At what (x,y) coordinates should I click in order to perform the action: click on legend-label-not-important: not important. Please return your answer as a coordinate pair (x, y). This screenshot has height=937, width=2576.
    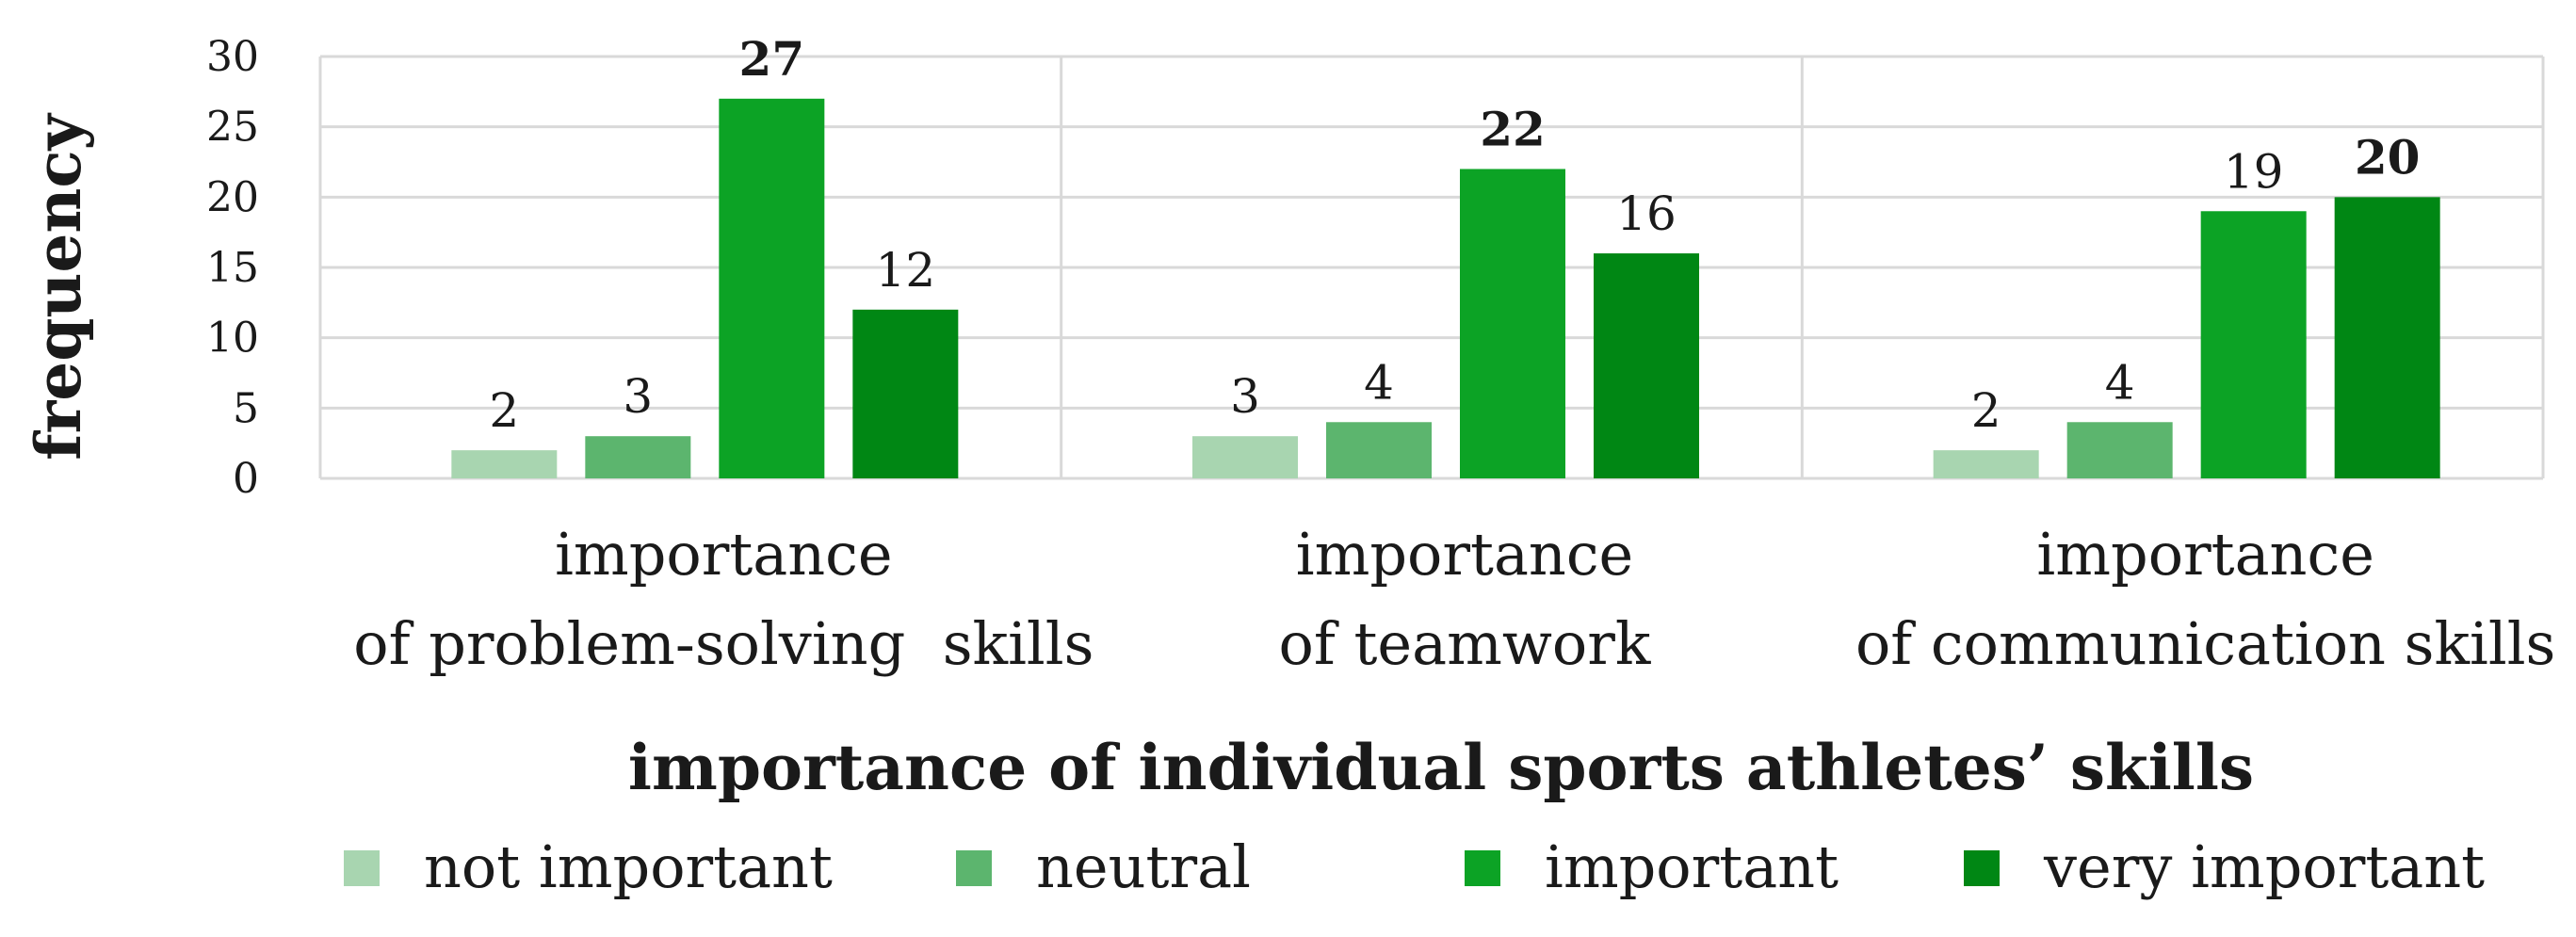
    Looking at the image, I should click on (628, 866).